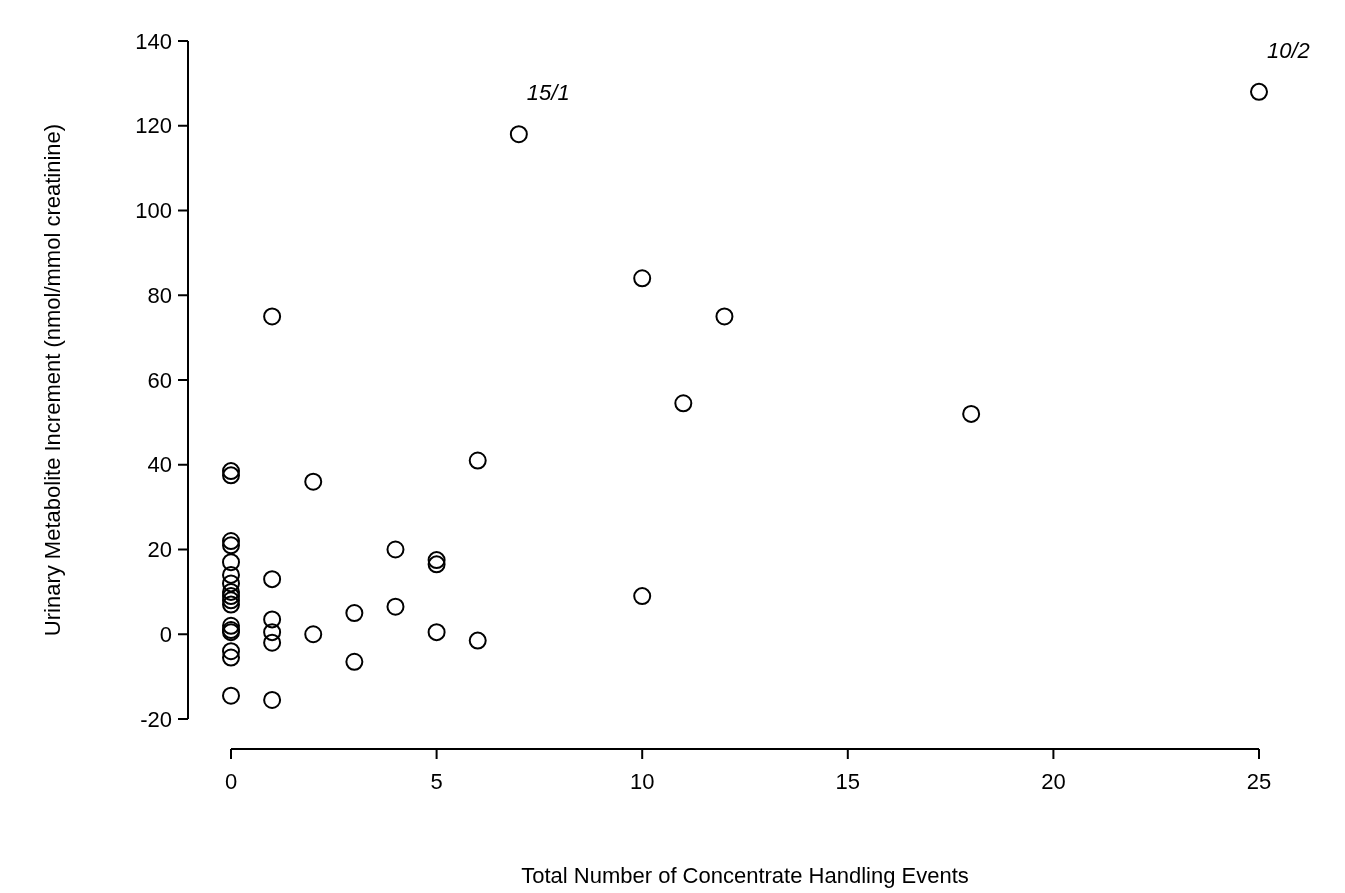  What do you see at coordinates (642, 781) in the screenshot?
I see `x-tick-label: 10` at bounding box center [642, 781].